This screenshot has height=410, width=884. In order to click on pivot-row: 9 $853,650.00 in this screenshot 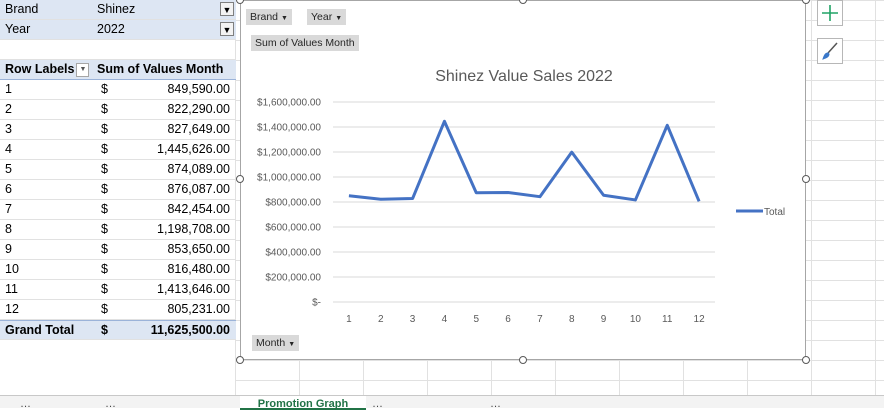, I will do `click(118, 250)`.